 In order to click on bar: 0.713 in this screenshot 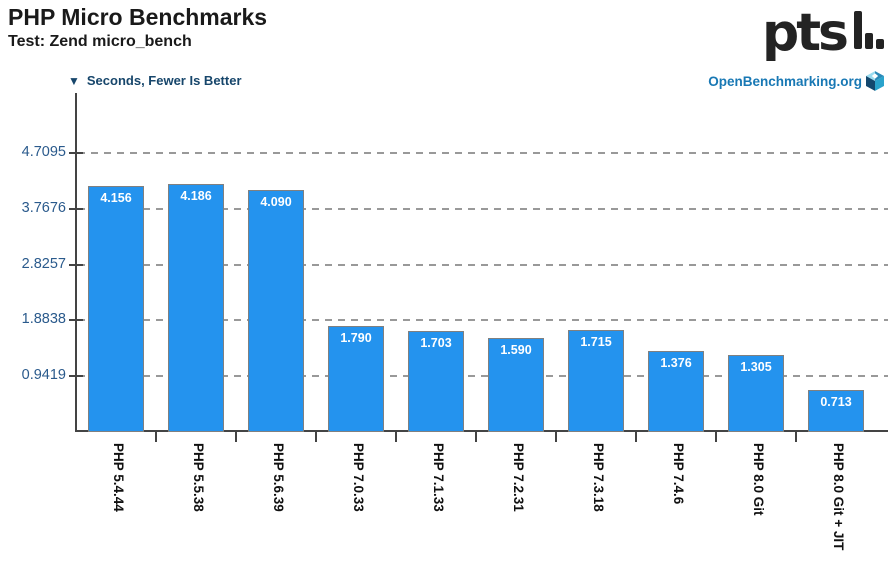, I will do `click(836, 410)`.